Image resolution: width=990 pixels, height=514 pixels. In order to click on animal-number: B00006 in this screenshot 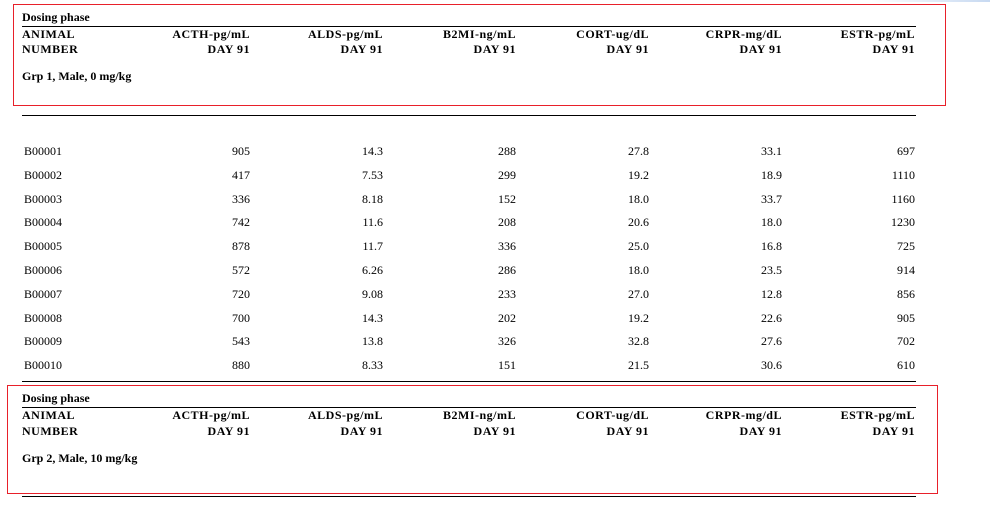, I will do `click(43, 270)`.